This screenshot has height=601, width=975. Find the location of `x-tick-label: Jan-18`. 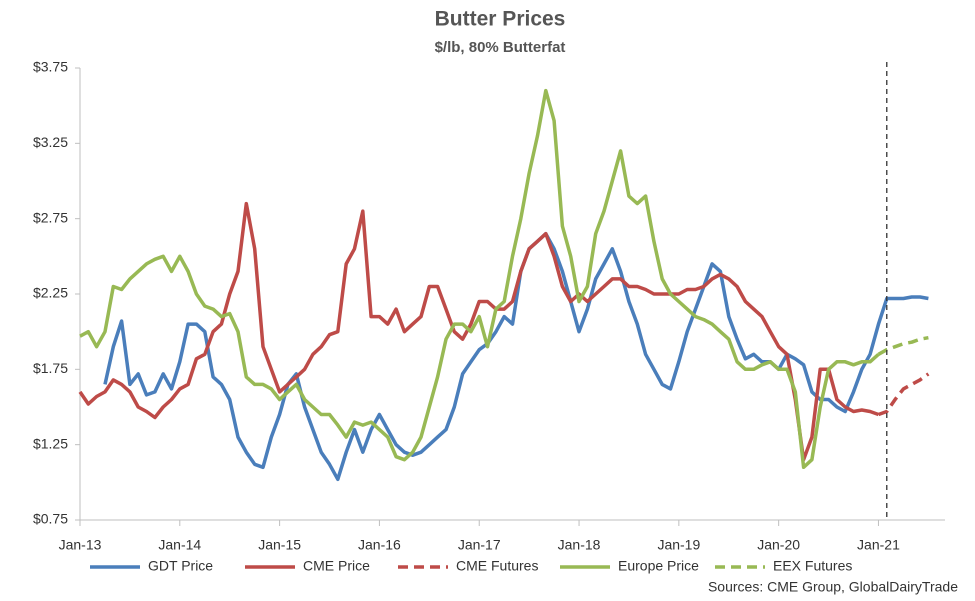

x-tick-label: Jan-18 is located at coordinates (579, 545).